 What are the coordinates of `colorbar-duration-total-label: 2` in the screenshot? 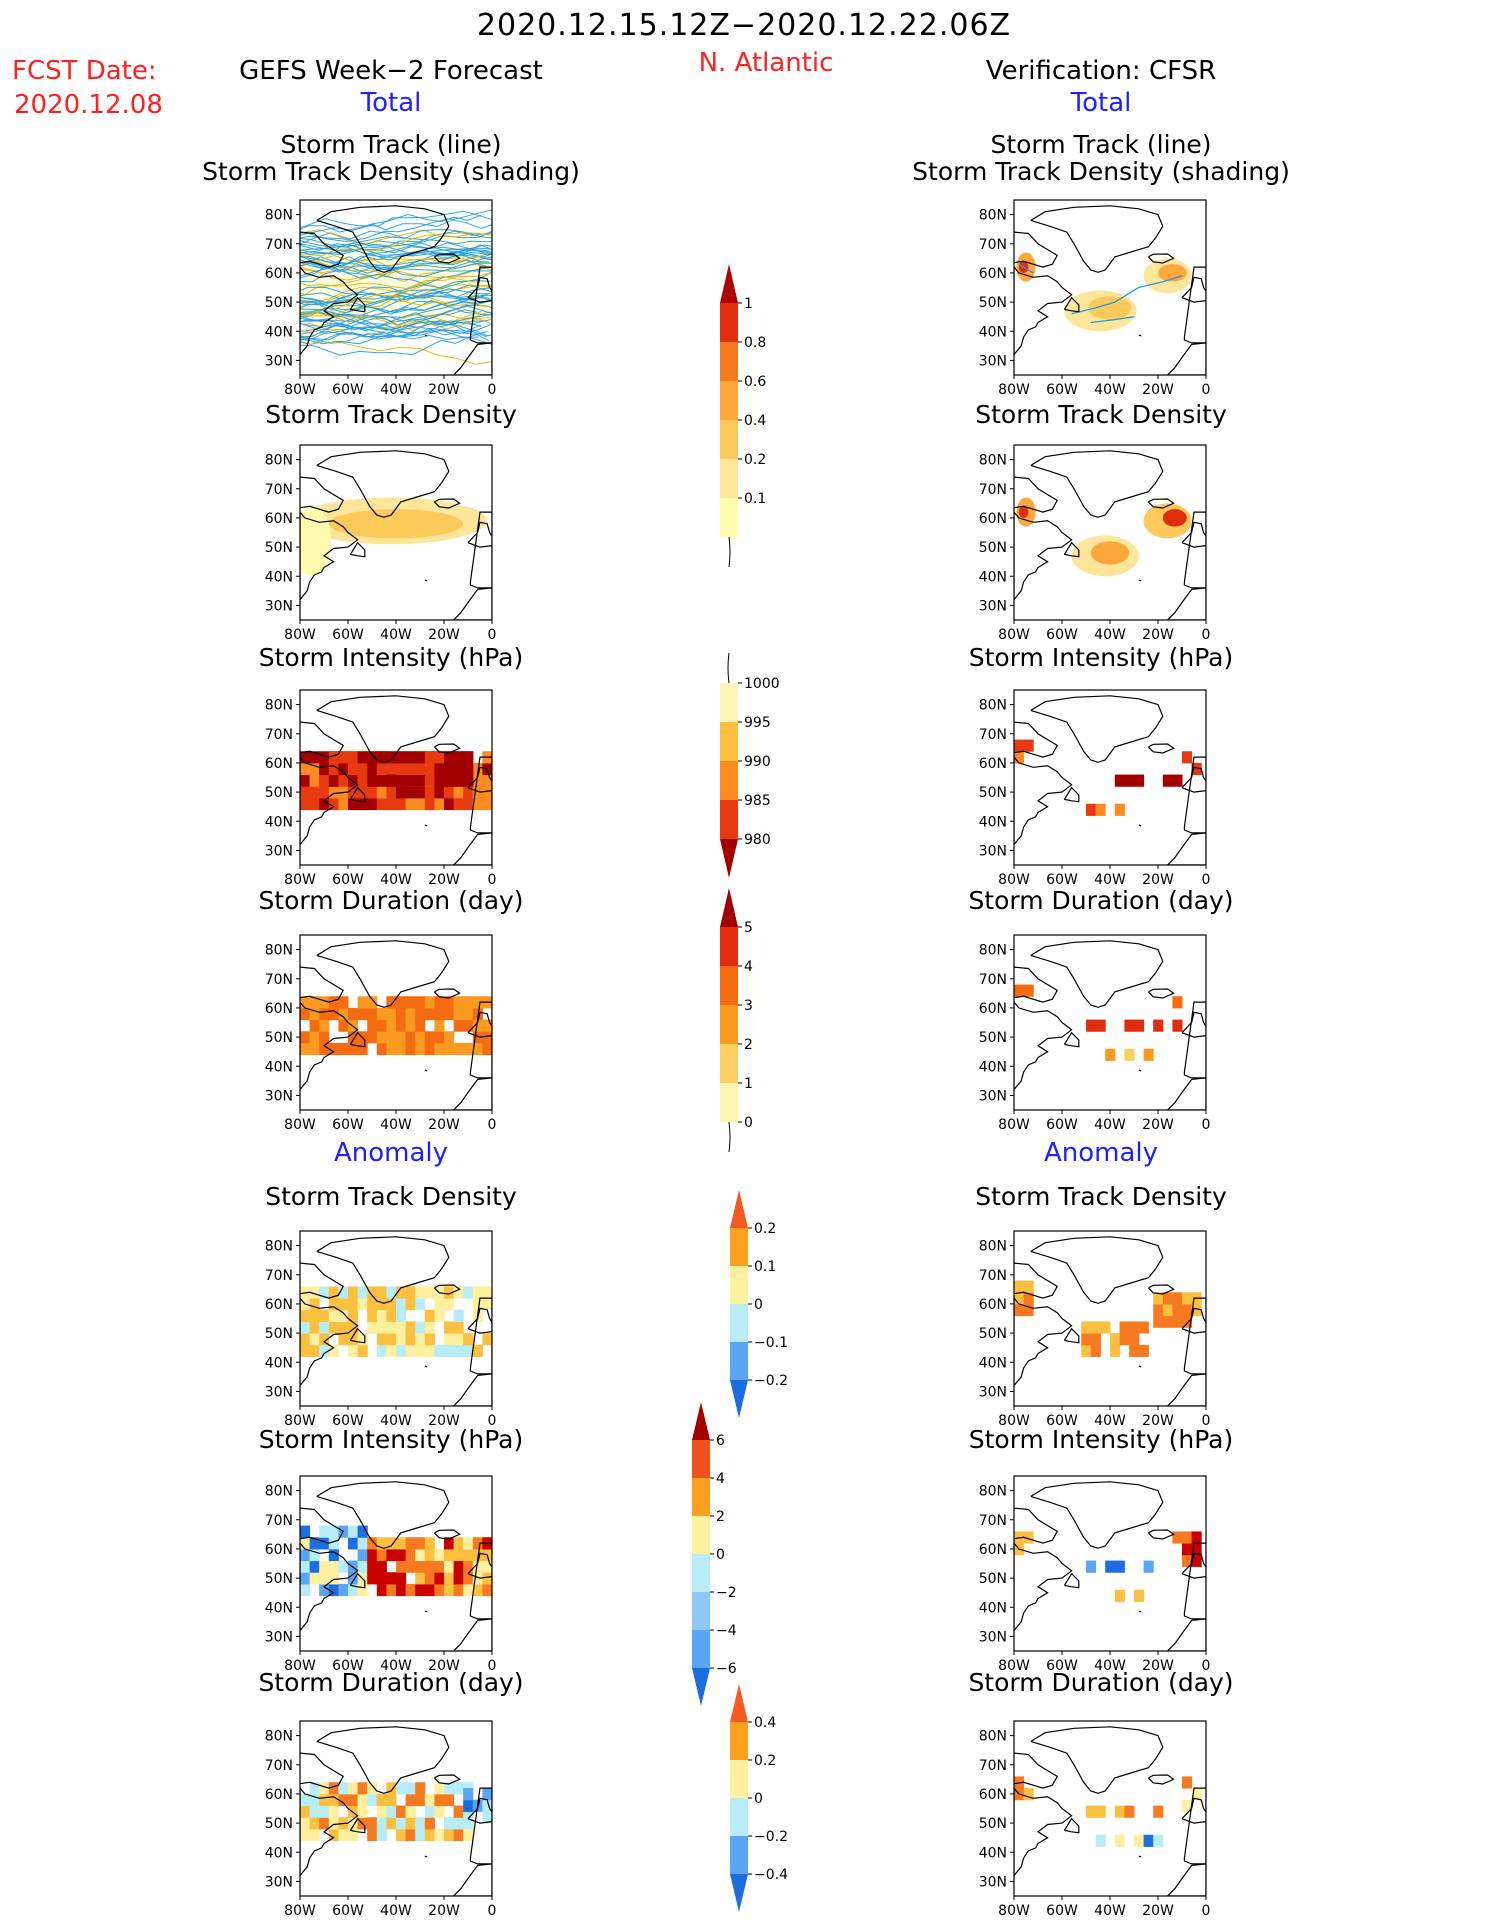 It's located at (748, 1045).